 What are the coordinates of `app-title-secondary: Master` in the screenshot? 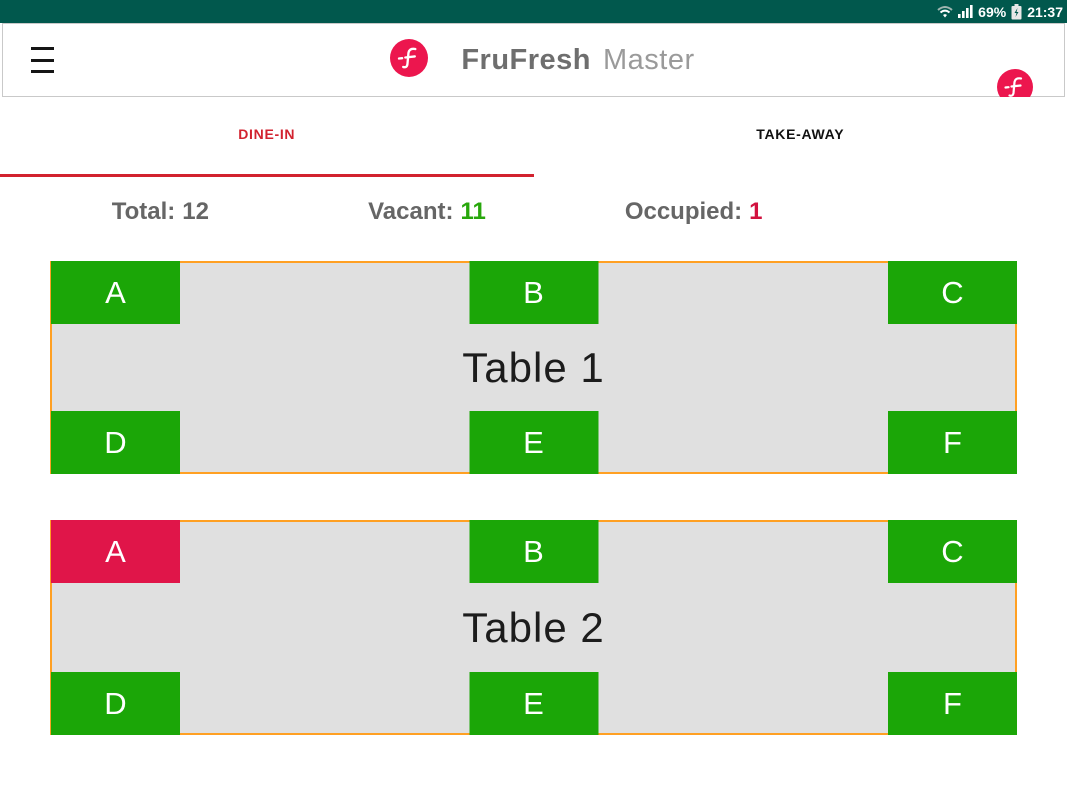 It's located at (649, 59).